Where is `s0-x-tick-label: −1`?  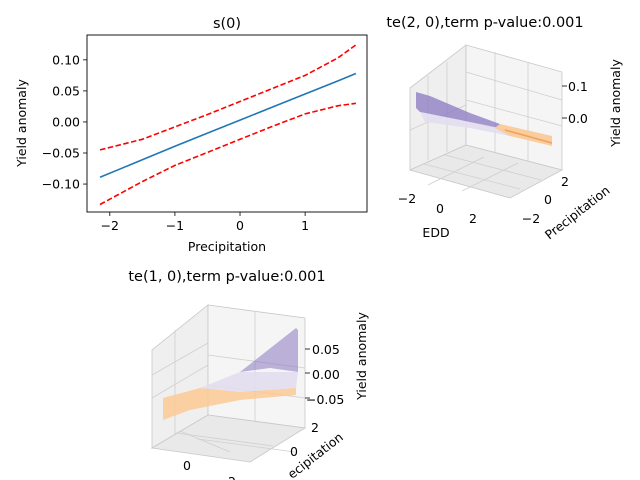 s0-x-tick-label: −1 is located at coordinates (175, 225).